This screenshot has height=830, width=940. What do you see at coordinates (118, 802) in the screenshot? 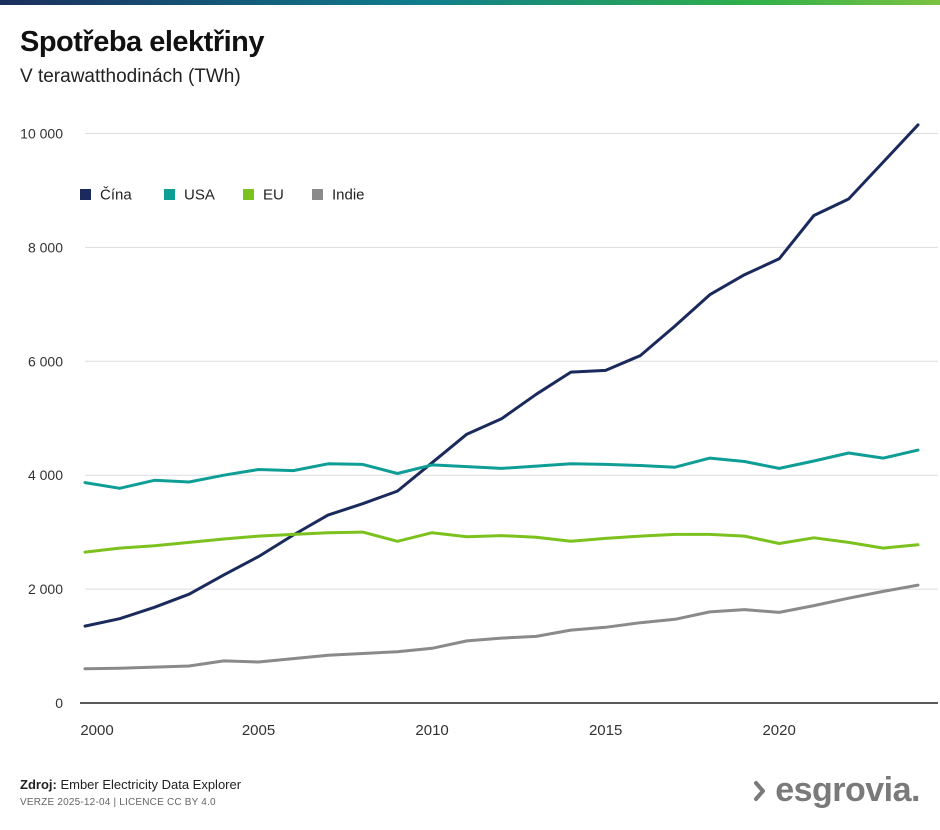
I see `version-note: VERZE 2025-12-04 | LICENCE CC BY 4.0` at bounding box center [118, 802].